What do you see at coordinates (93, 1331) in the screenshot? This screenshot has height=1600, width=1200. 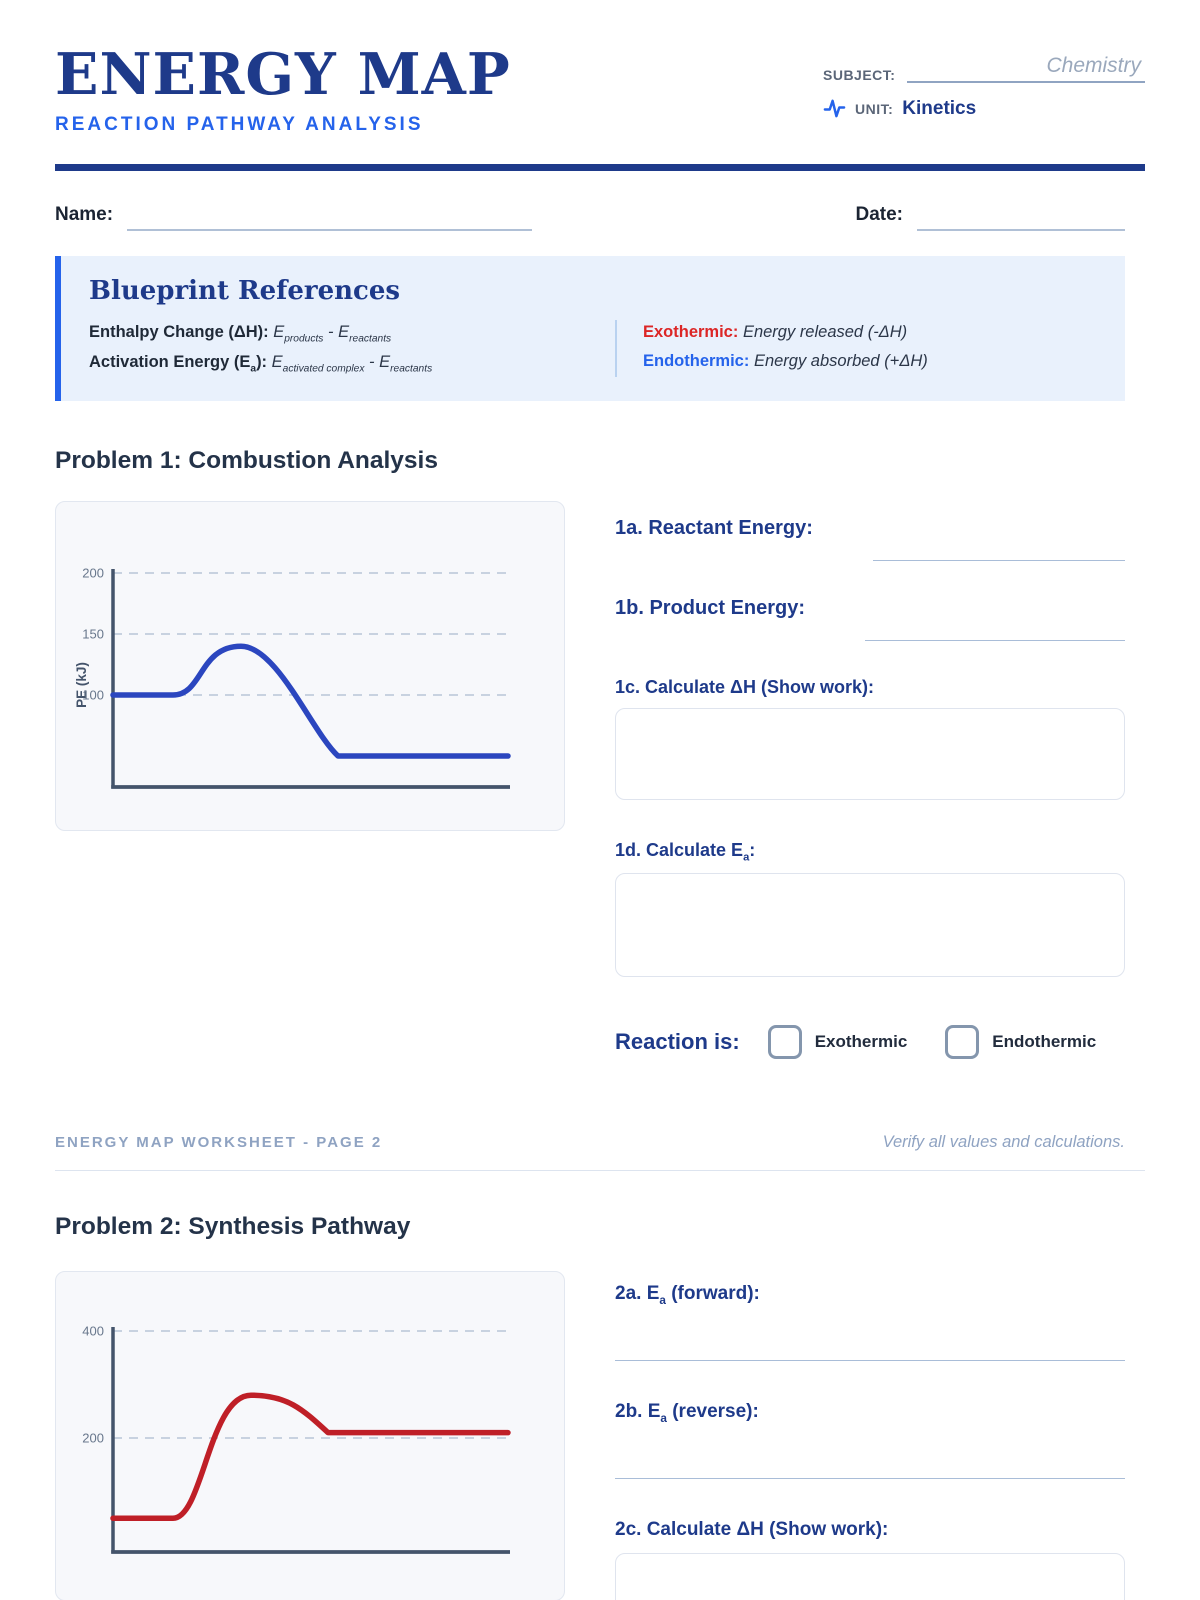 I see `y-tick-label: 400` at bounding box center [93, 1331].